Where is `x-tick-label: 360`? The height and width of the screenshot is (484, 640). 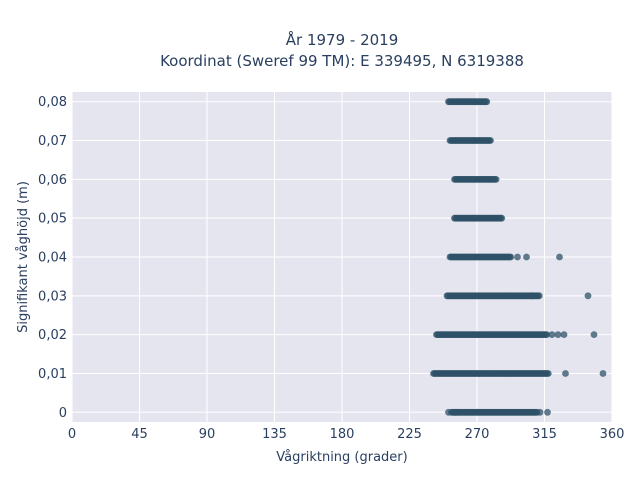 x-tick-label: 360 is located at coordinates (612, 434).